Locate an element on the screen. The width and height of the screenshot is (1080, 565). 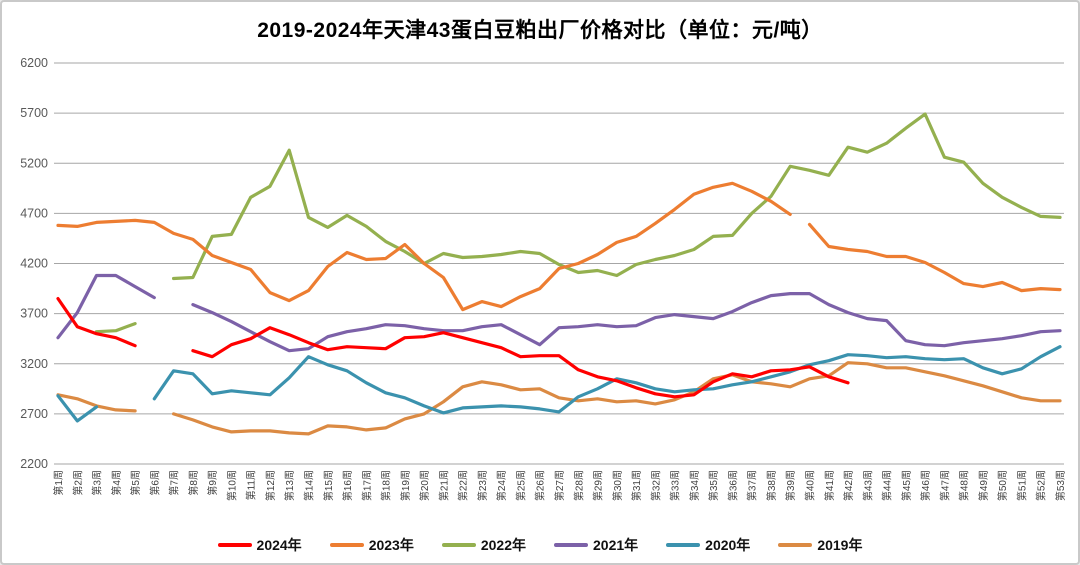
legend-swatch-2019年 is located at coordinates (795, 545).